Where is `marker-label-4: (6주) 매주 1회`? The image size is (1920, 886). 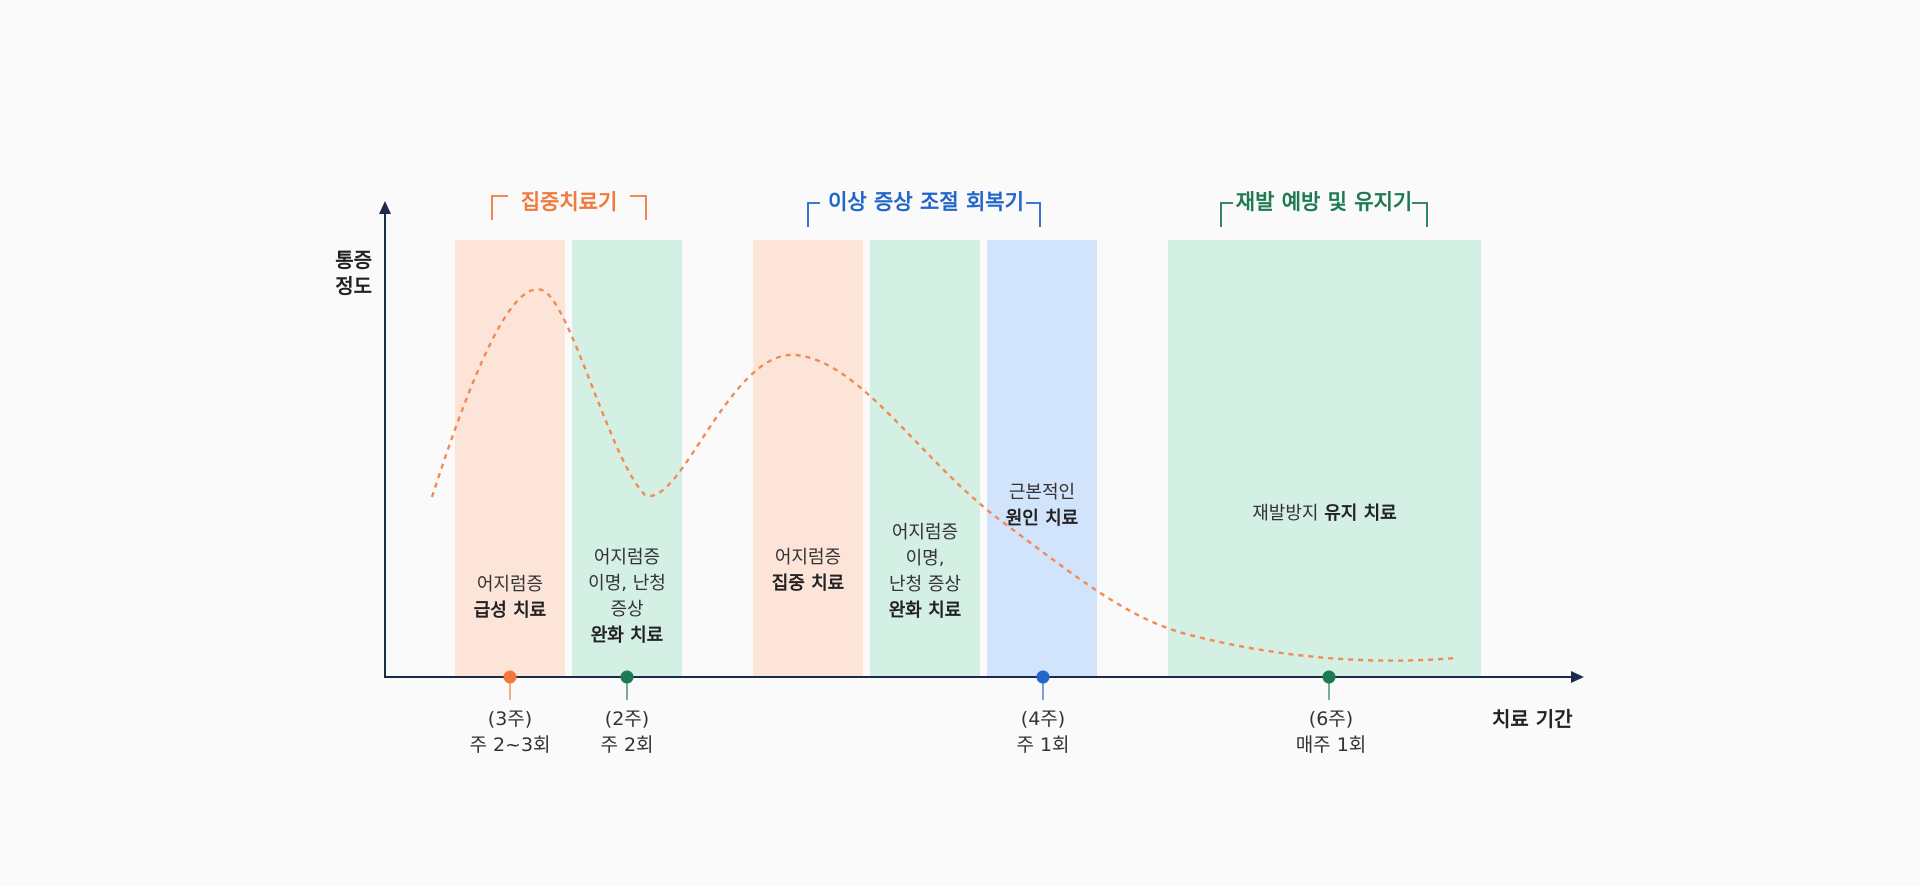
marker-label-4: (6주) 매주 1회 is located at coordinates (1331, 732).